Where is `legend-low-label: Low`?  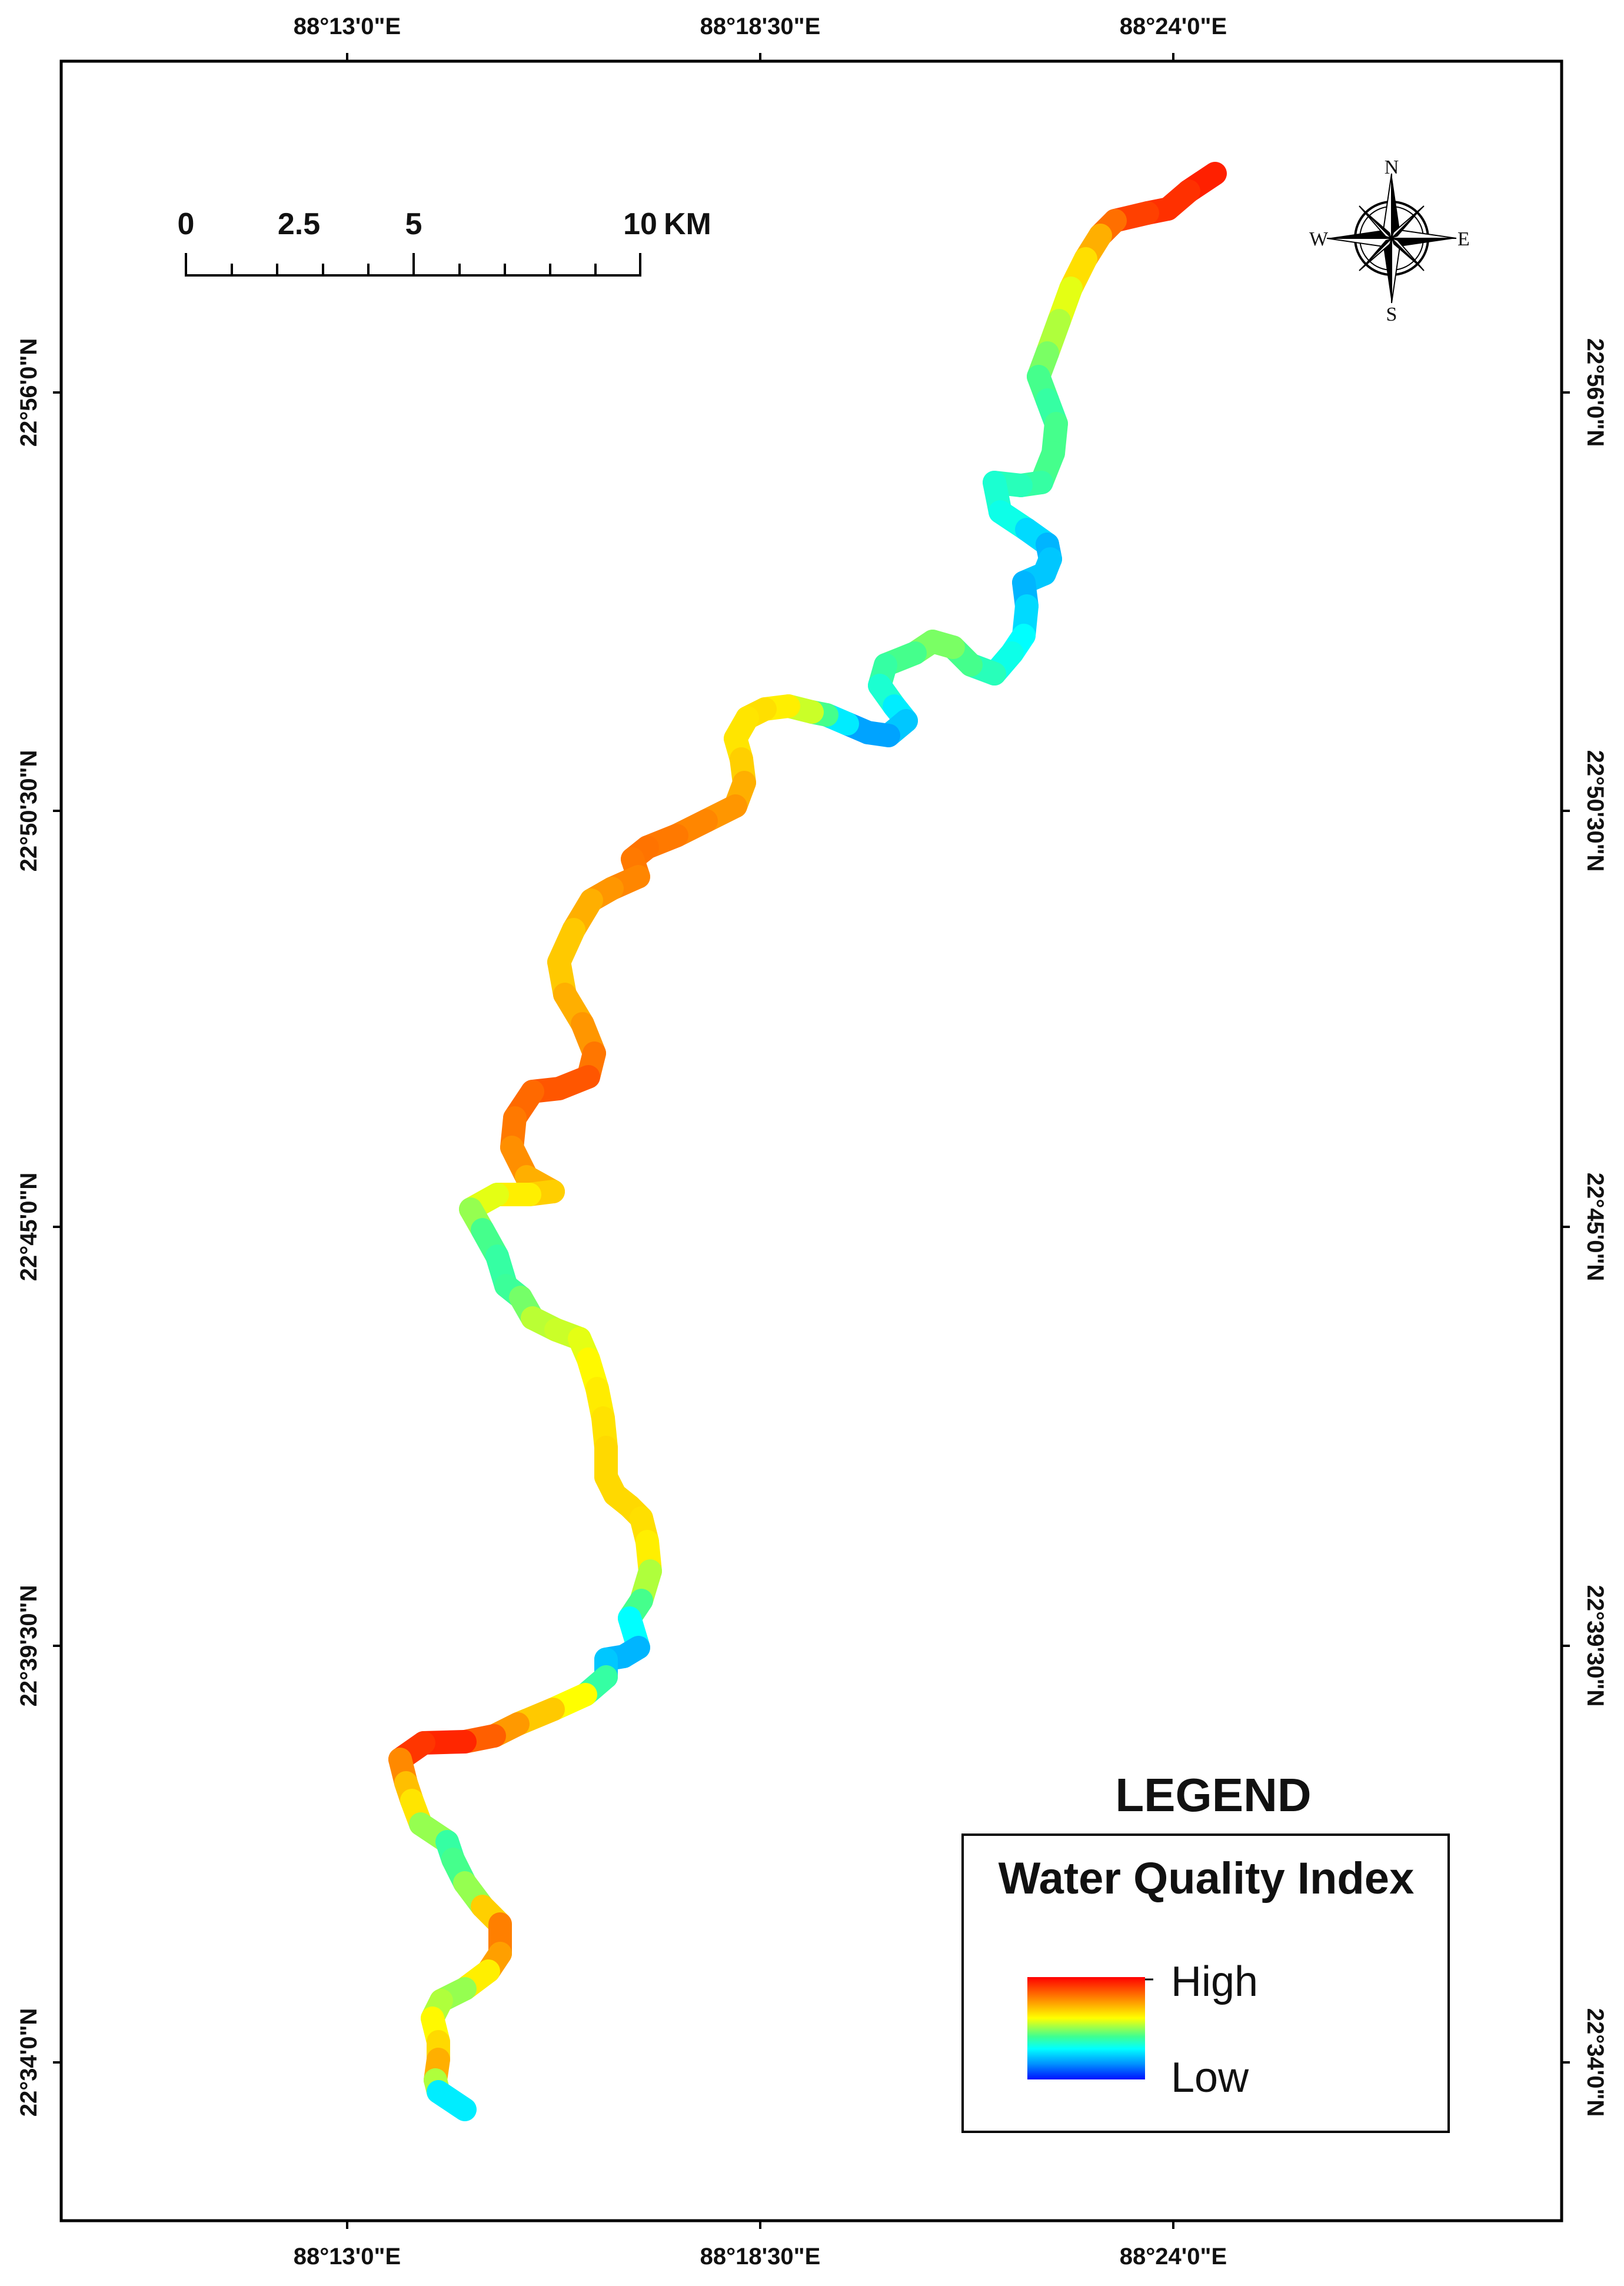
legend-low-label: Low is located at coordinates (1210, 2077).